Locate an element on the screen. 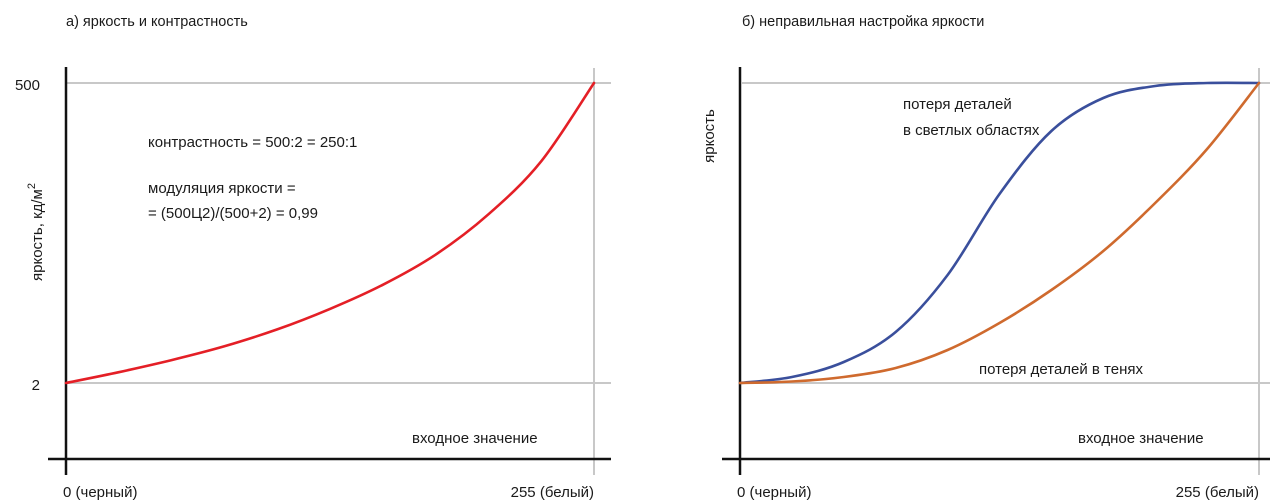 This screenshot has height=502, width=1275. chart-b-title: б) неправильная настройка яркости is located at coordinates (863, 22).